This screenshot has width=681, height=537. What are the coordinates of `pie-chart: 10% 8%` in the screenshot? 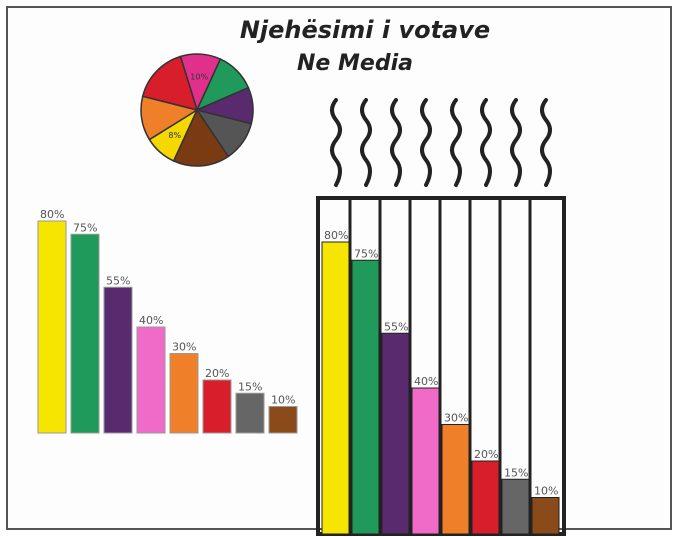 It's located at (197, 110).